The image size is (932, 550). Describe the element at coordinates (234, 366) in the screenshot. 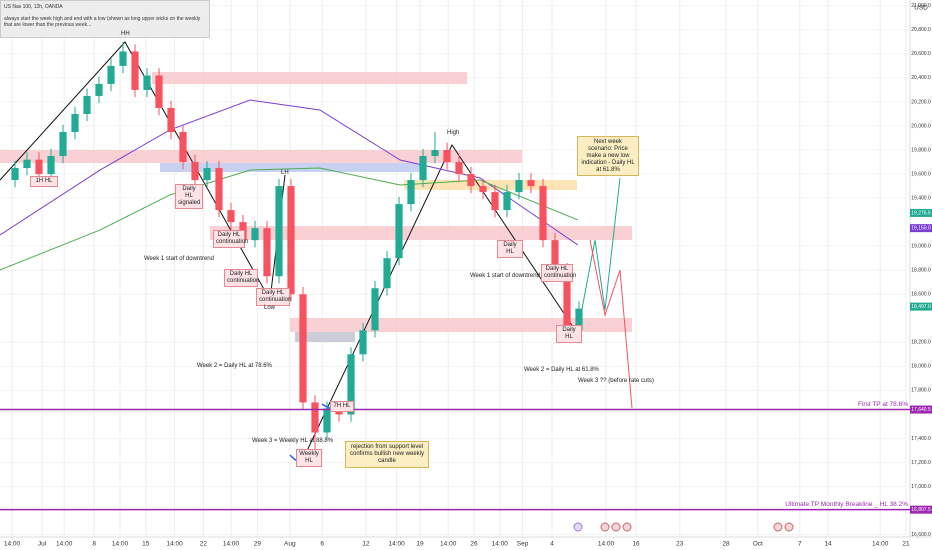

I see `annotation: Week 2 = Daily HL at 78.6%` at that location.